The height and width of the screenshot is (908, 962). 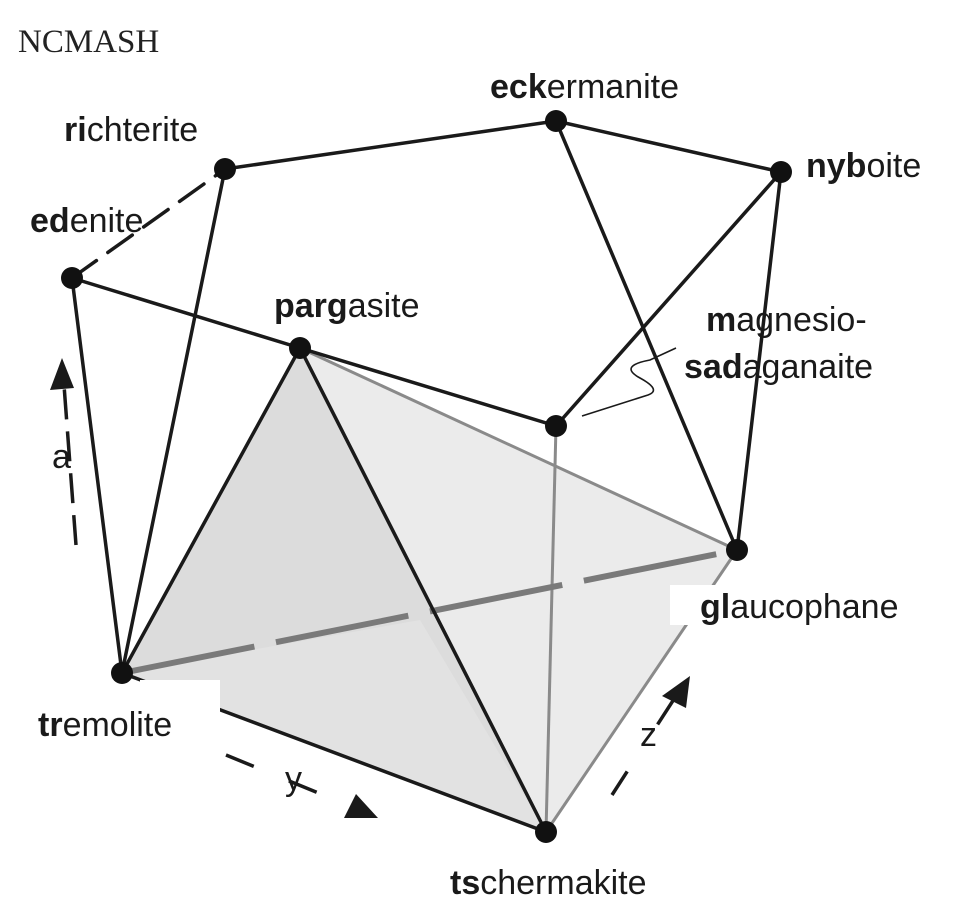 I want to click on axis-z: z, so click(x=650, y=736).